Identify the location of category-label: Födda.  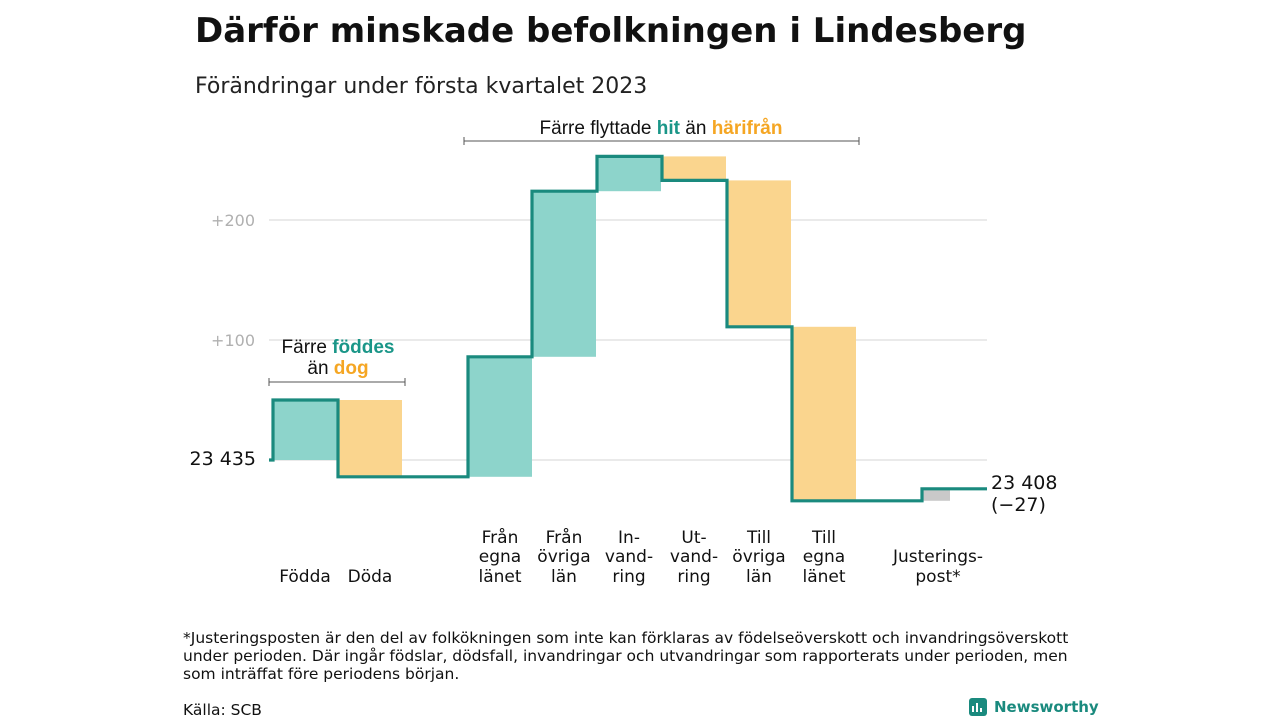
(305, 577).